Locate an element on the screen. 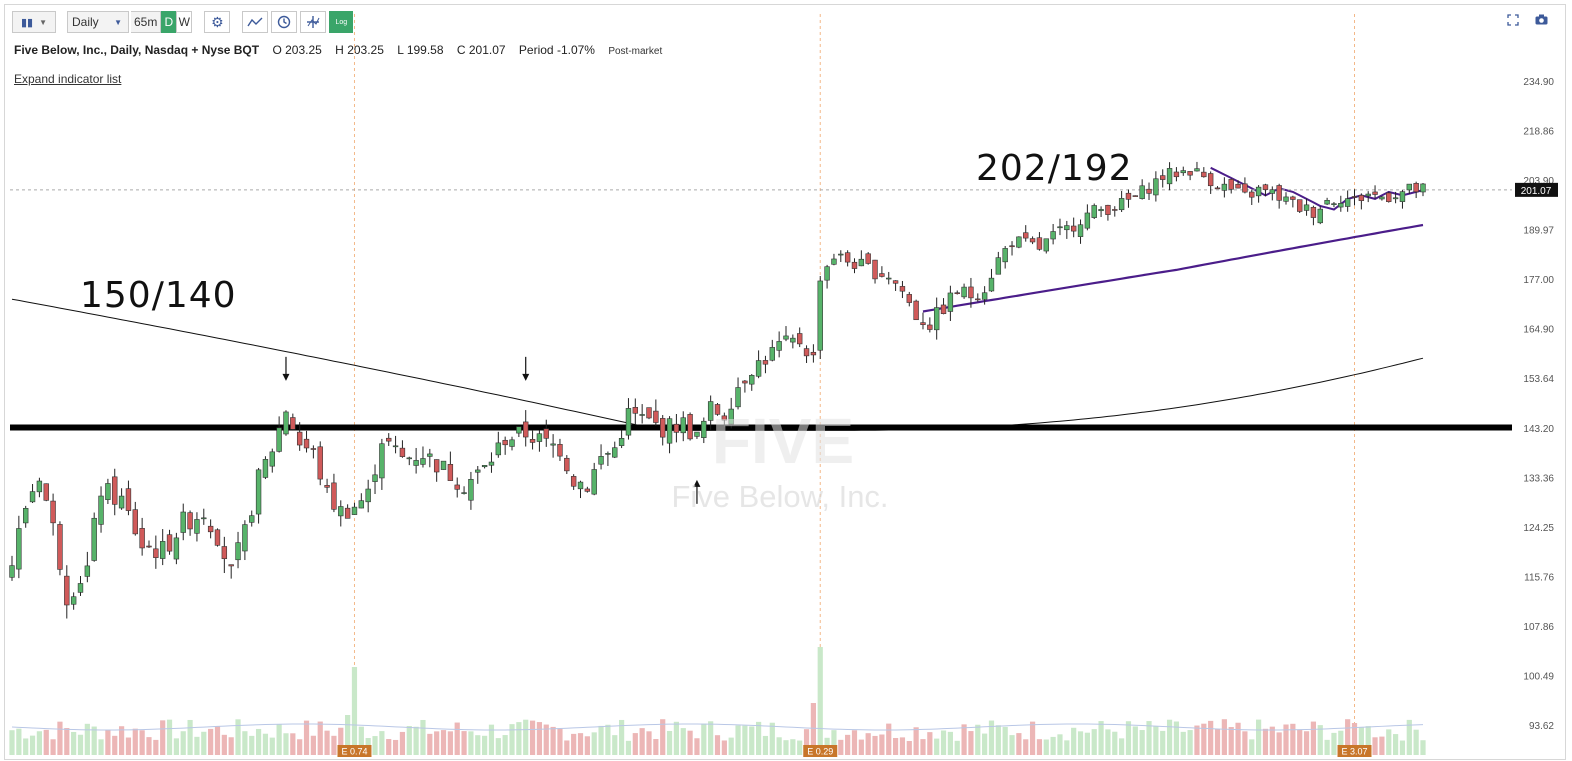 The height and width of the screenshot is (761, 1572). chart-style-button: ▮▮ ▼ is located at coordinates (34, 22).